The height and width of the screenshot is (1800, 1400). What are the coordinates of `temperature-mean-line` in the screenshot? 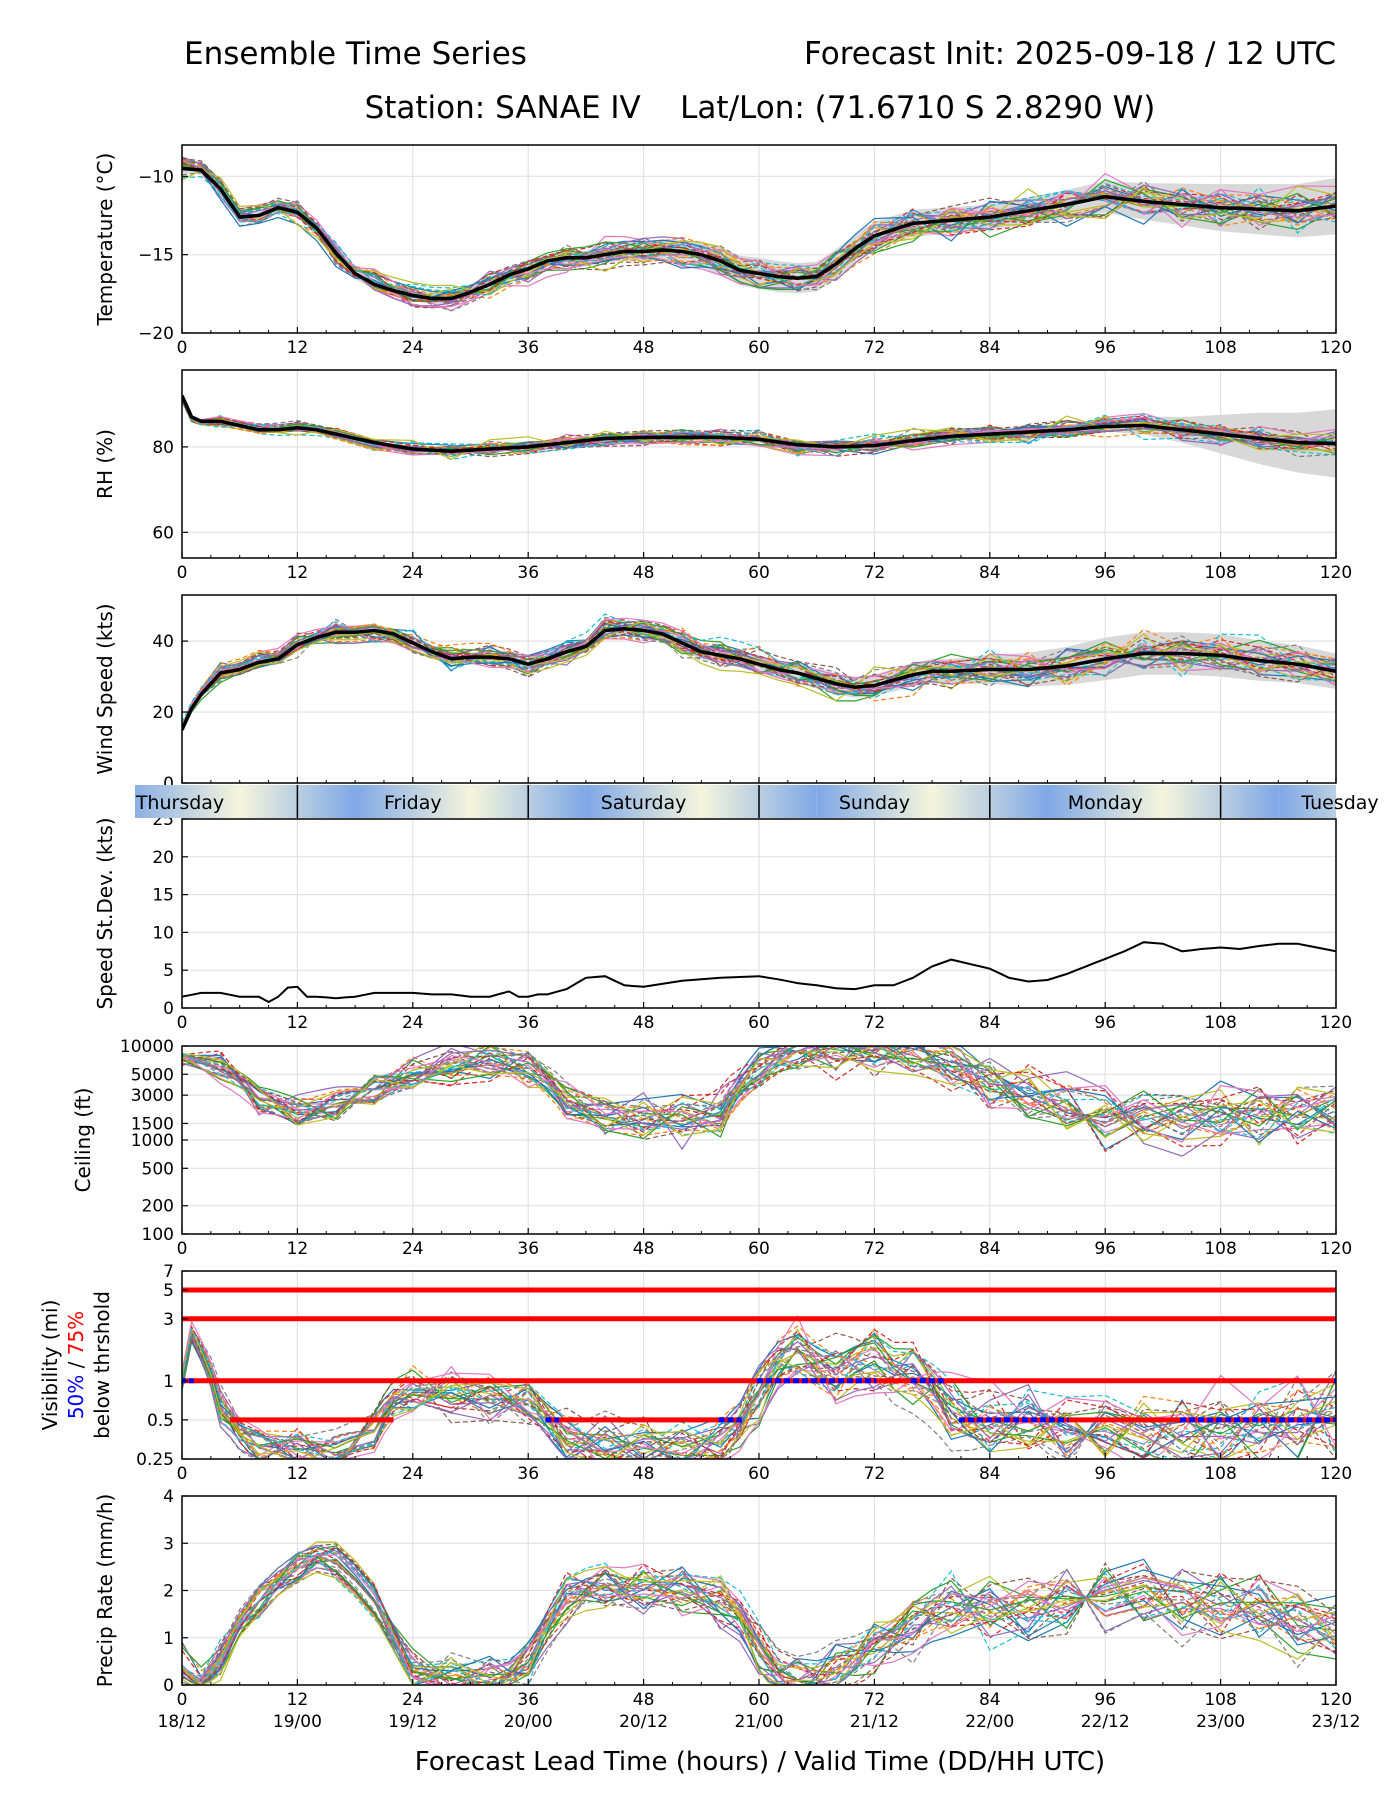 It's located at (759, 233).